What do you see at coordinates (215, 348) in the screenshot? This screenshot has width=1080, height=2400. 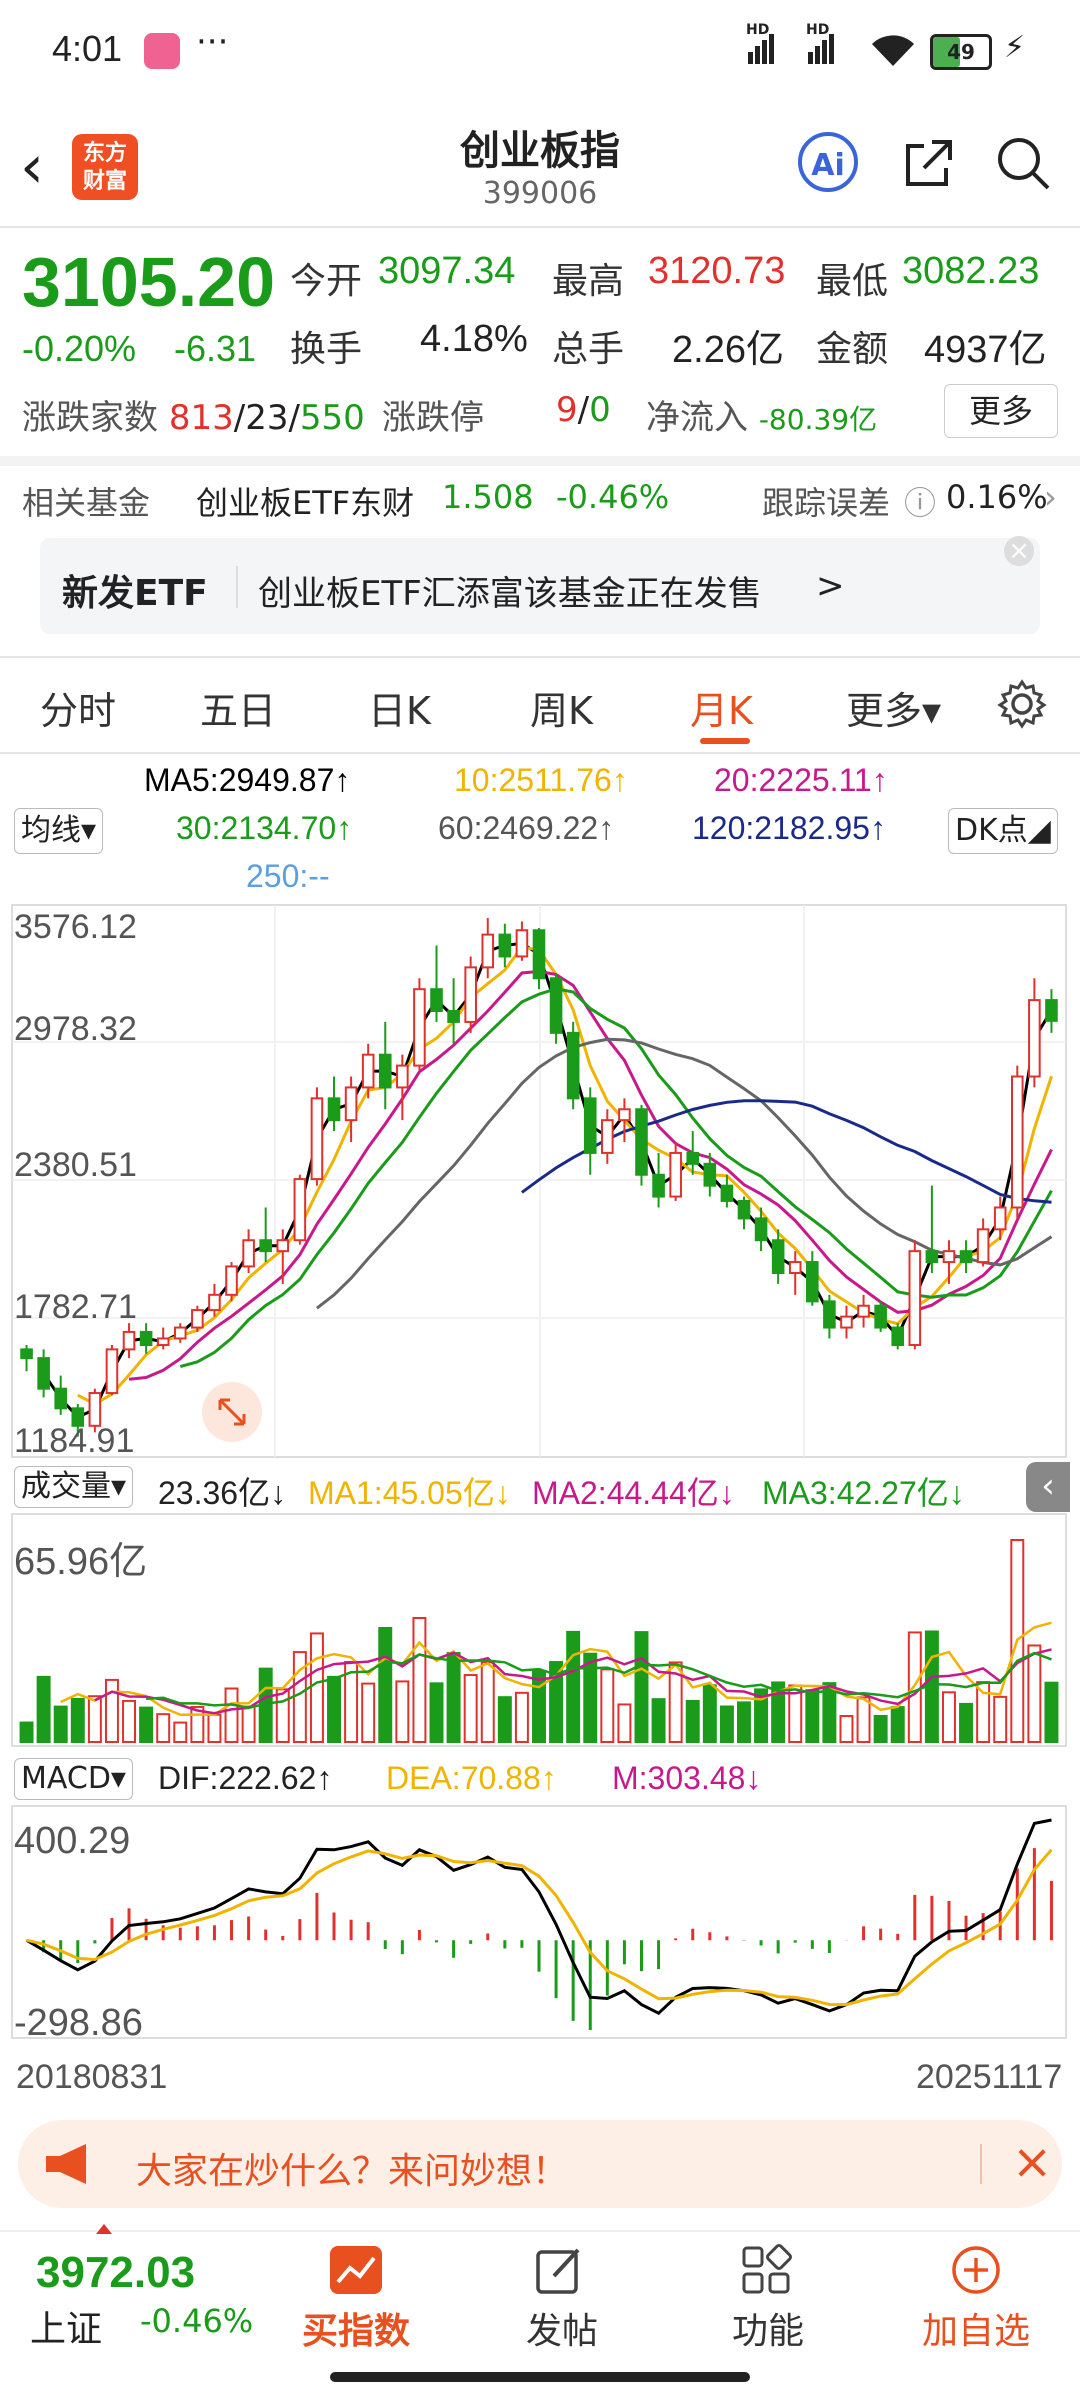 I see `change-value: -6.31` at bounding box center [215, 348].